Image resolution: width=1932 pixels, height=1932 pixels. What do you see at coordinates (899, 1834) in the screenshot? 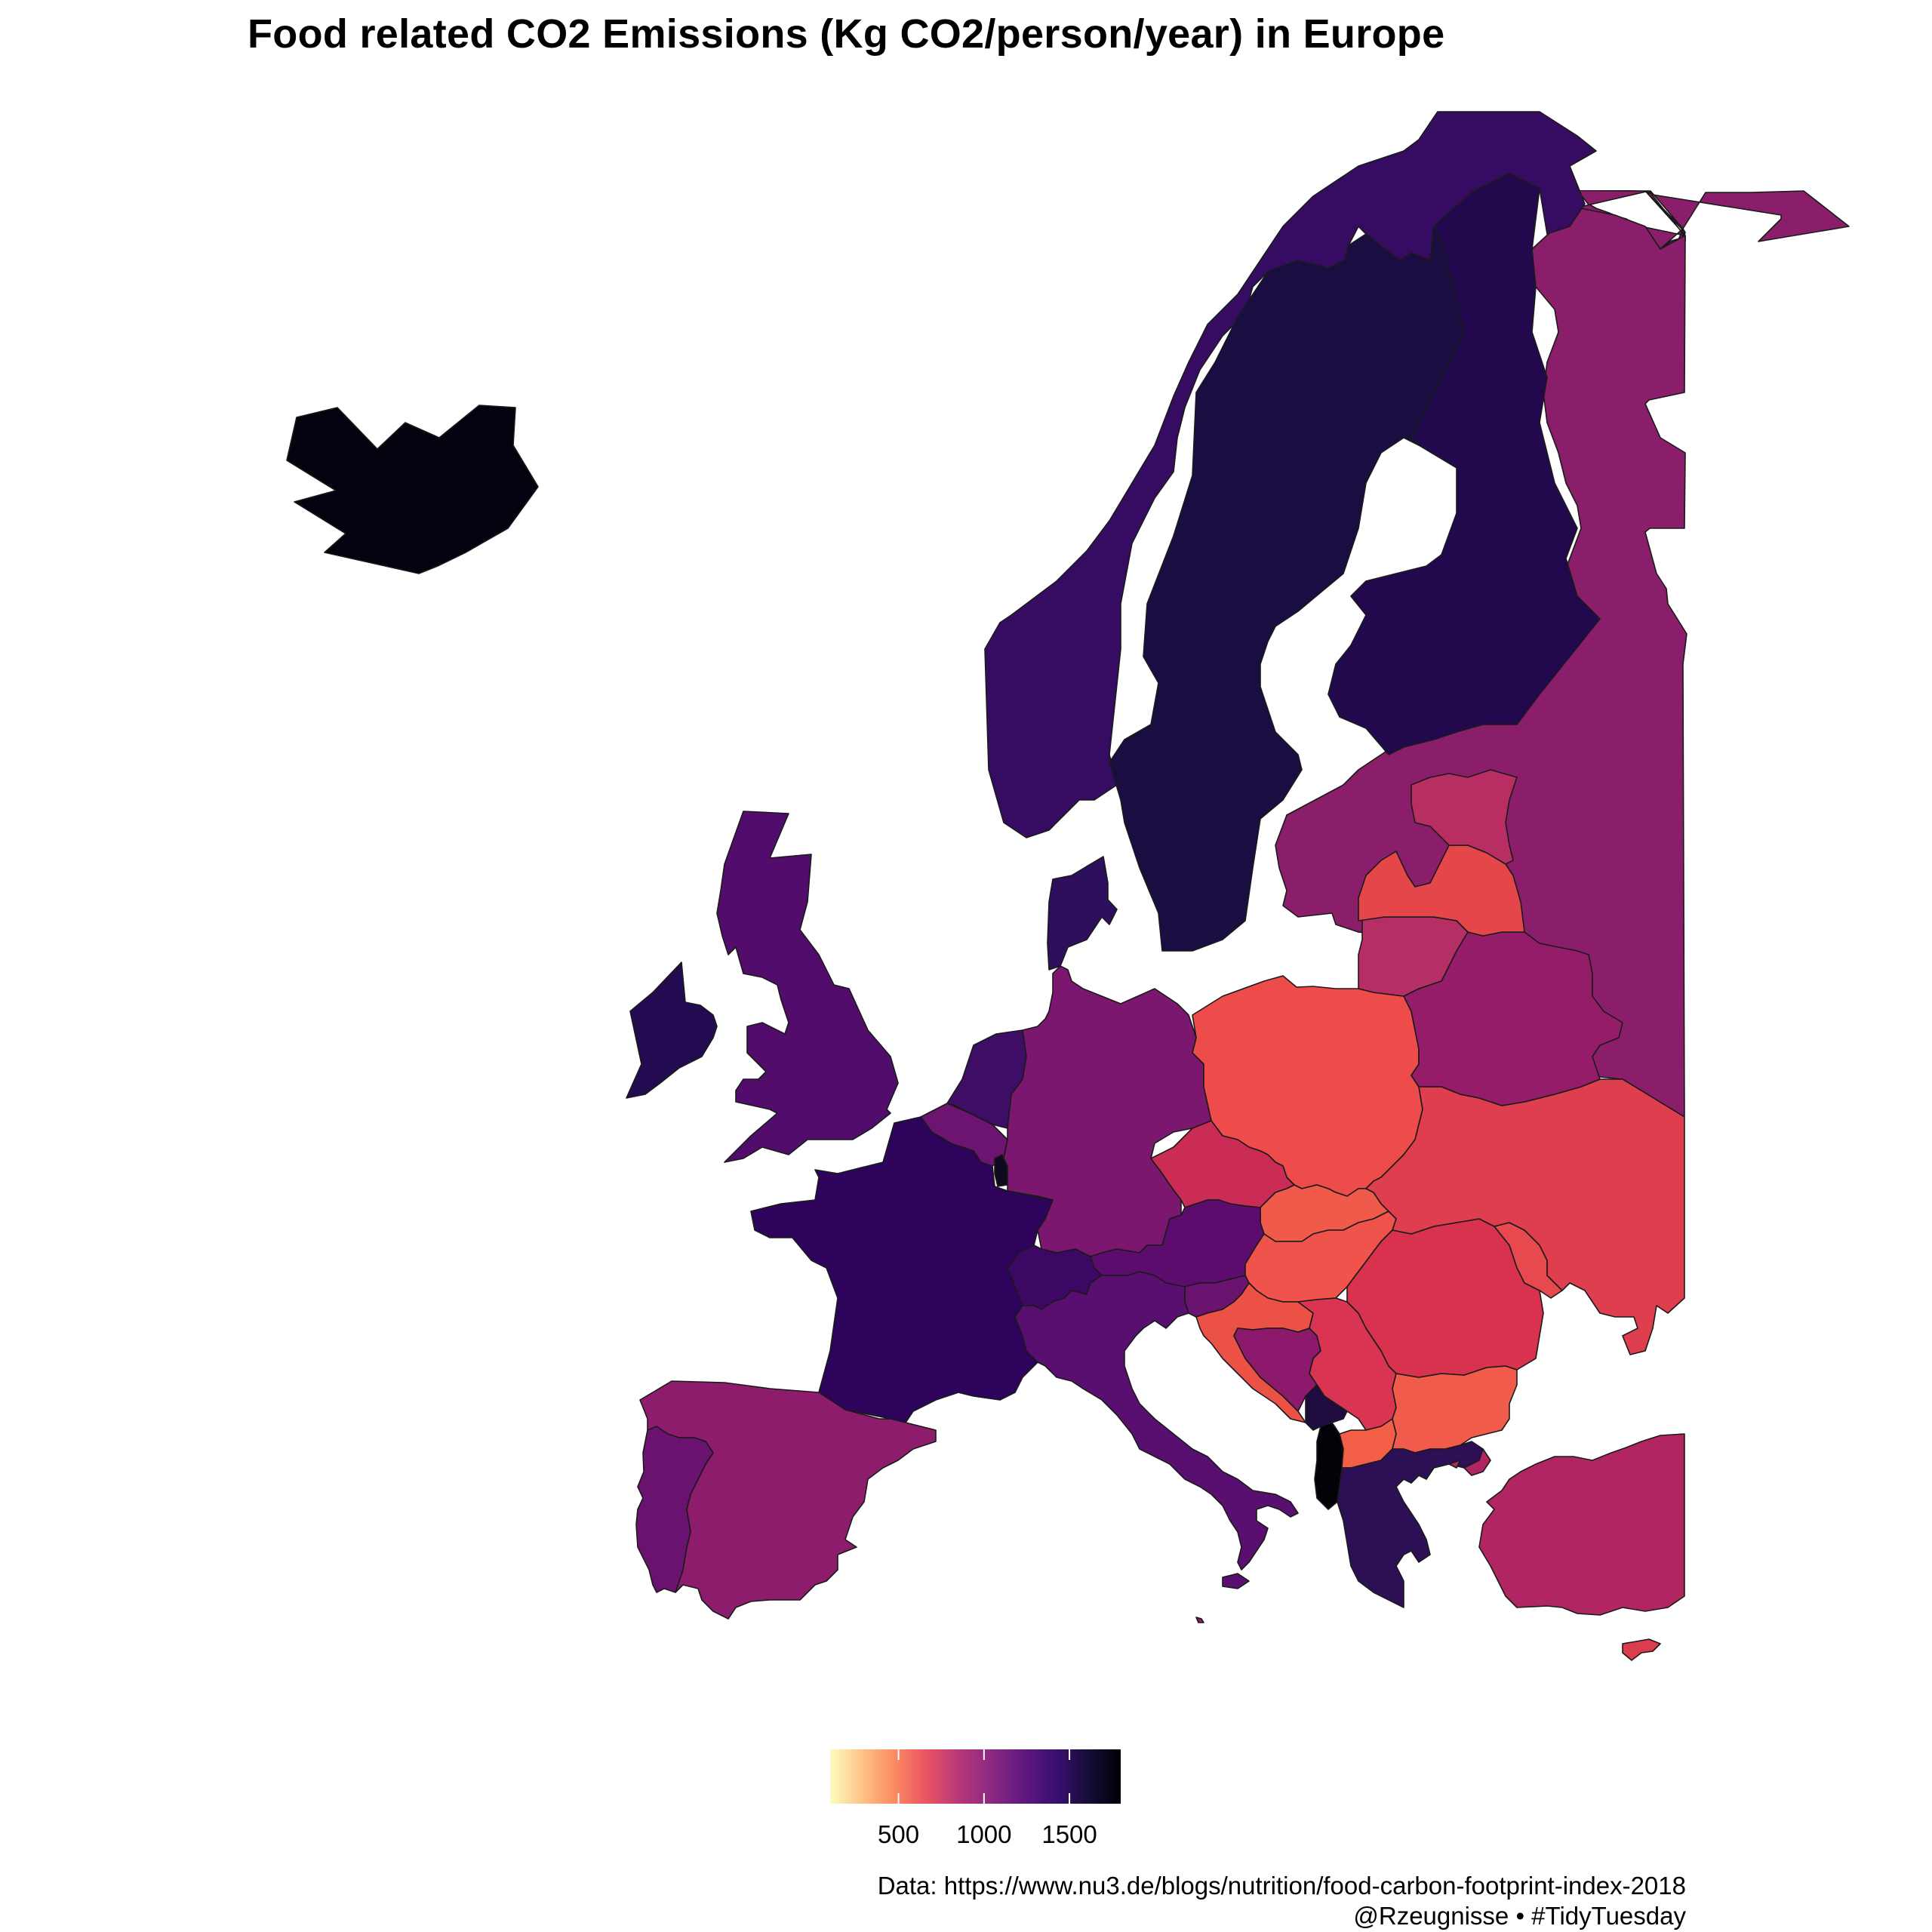
I see `legend-tick-label: 500` at bounding box center [899, 1834].